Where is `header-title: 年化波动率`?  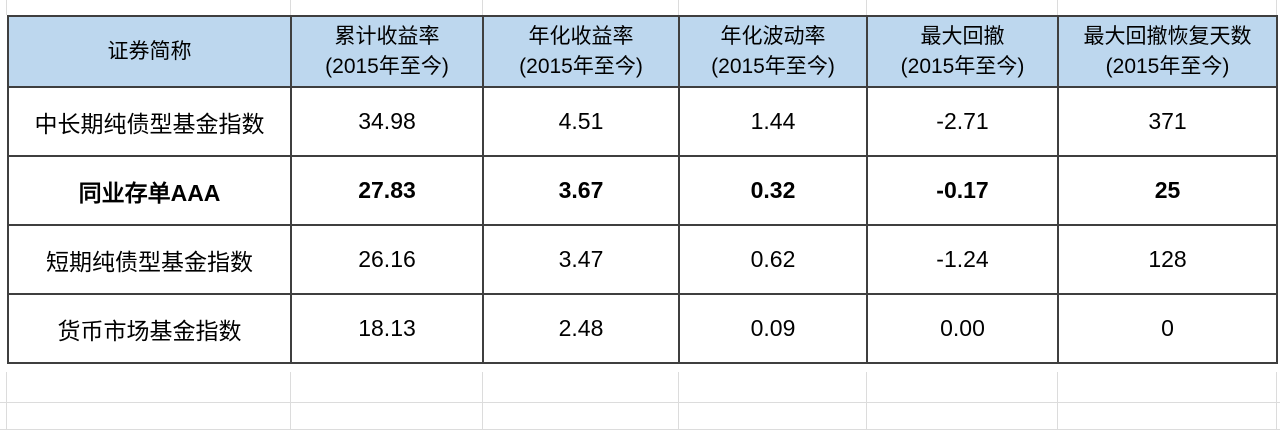 header-title: 年化波动率 is located at coordinates (773, 36).